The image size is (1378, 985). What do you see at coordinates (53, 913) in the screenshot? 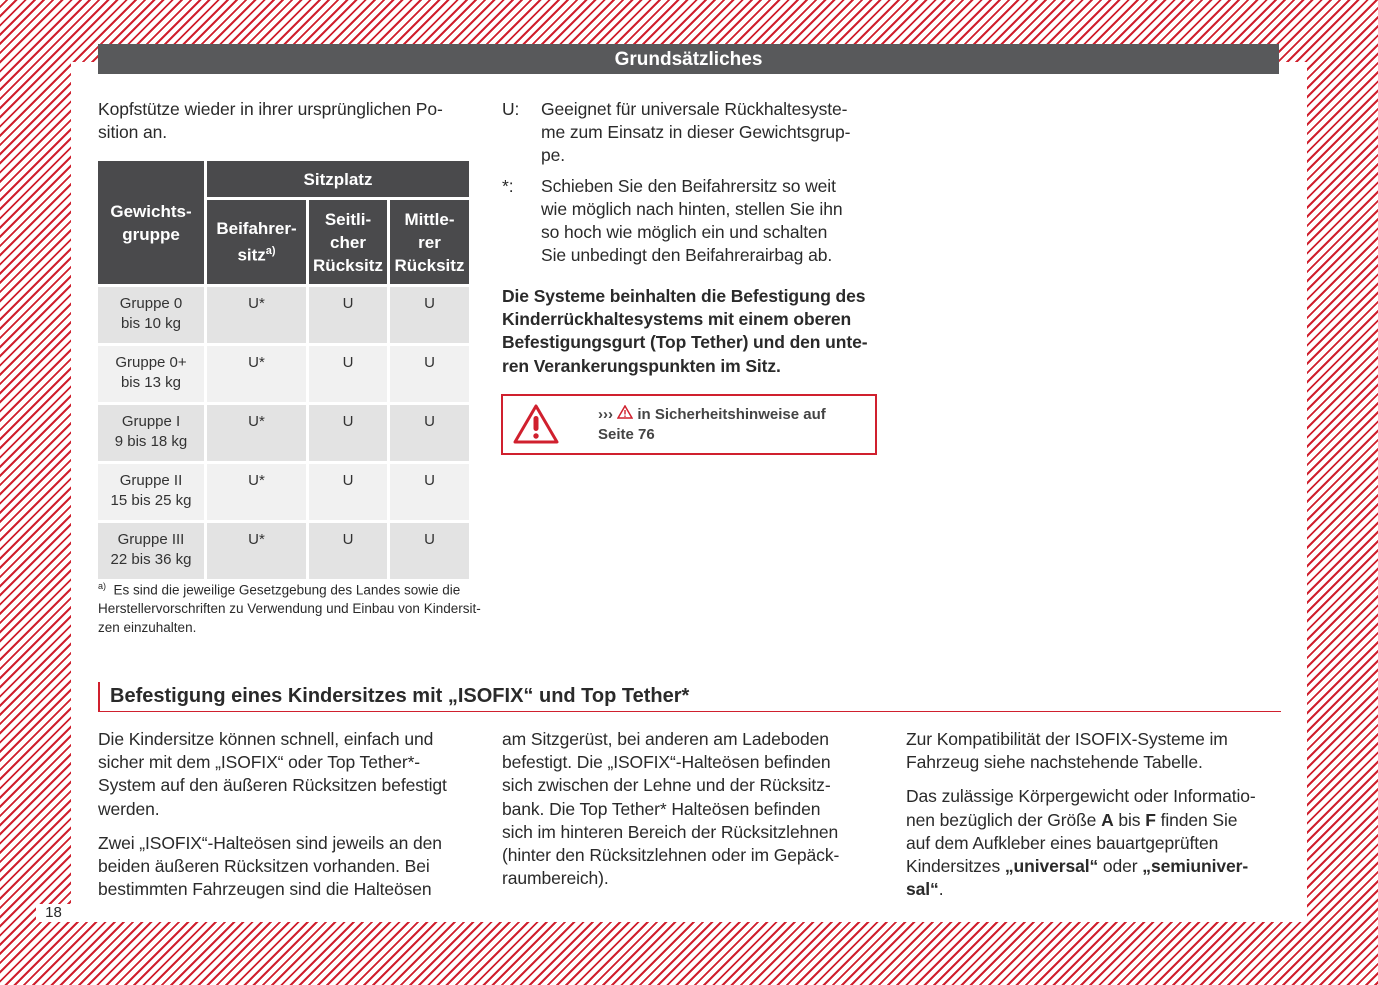
I see `page-number: 18` at bounding box center [53, 913].